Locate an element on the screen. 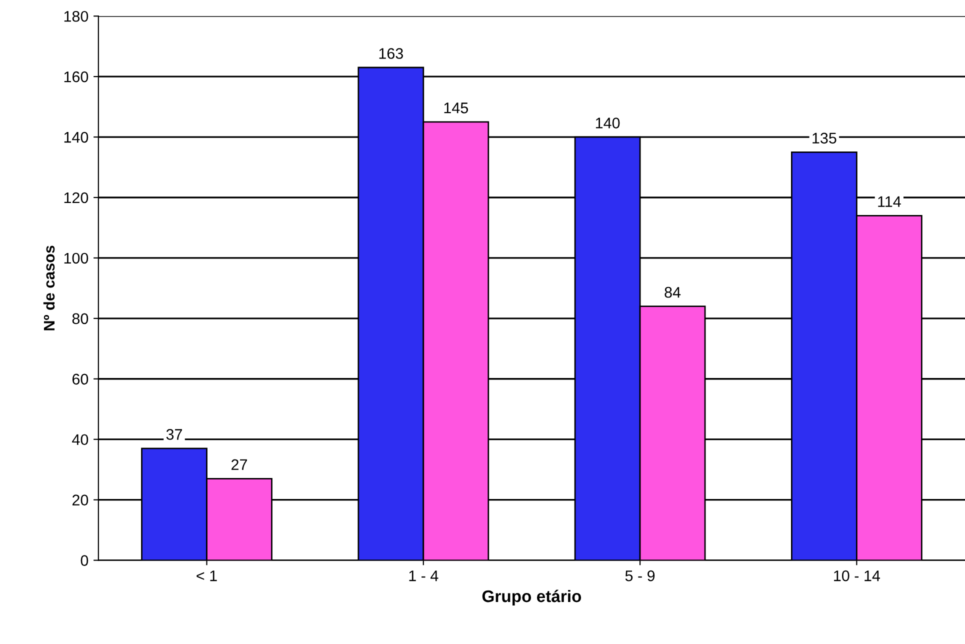 This screenshot has height=644, width=965. y-tick-label: 180 is located at coordinates (76, 16).